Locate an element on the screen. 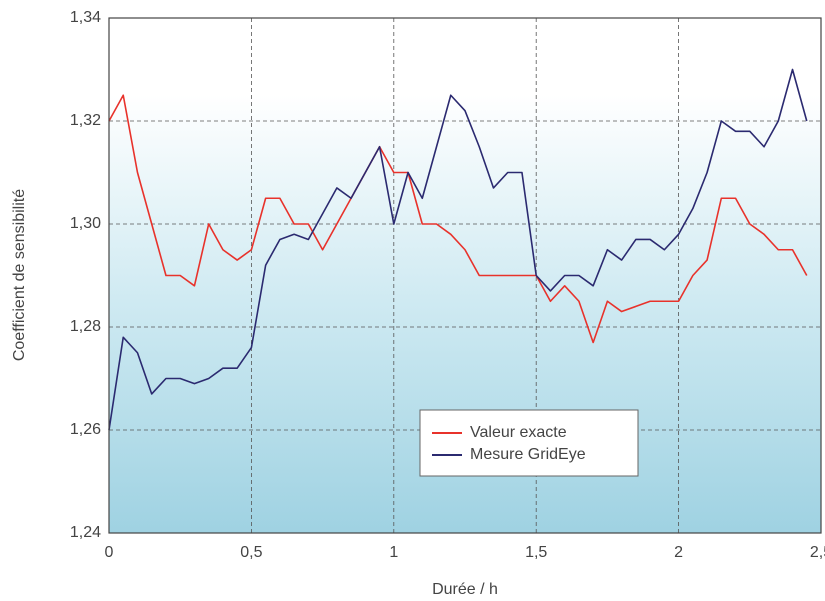 This screenshot has height=601, width=825. x-tick-label: 0,5 is located at coordinates (251, 552).